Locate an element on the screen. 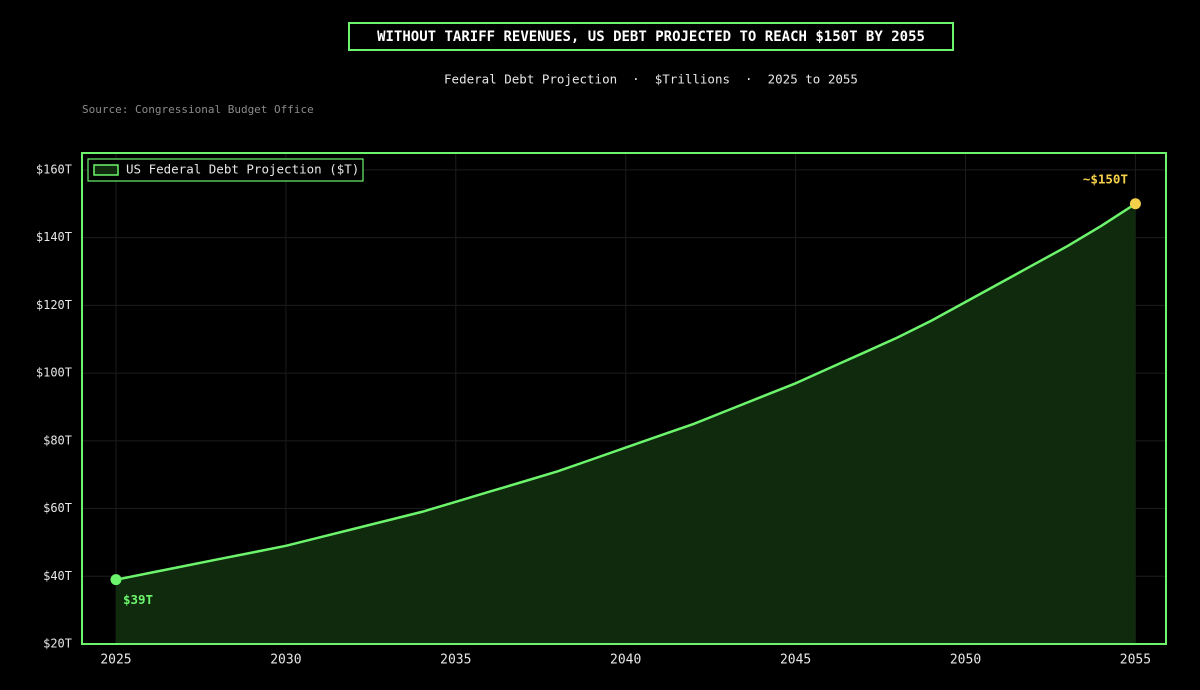  x-tick-label: 2030 is located at coordinates (285, 660).